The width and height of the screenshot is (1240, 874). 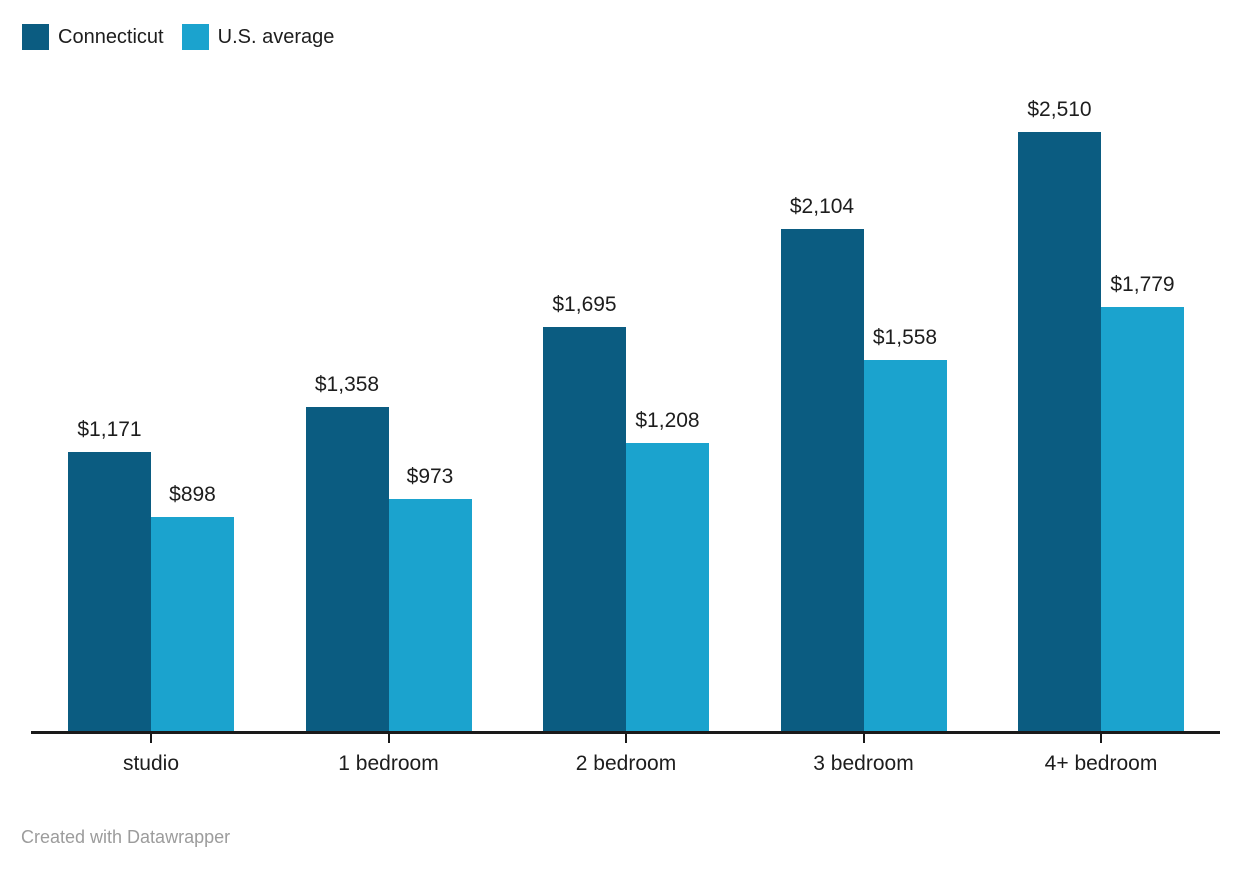 I want to click on bar-connecticut-4-bedroom, so click(x=1059, y=432).